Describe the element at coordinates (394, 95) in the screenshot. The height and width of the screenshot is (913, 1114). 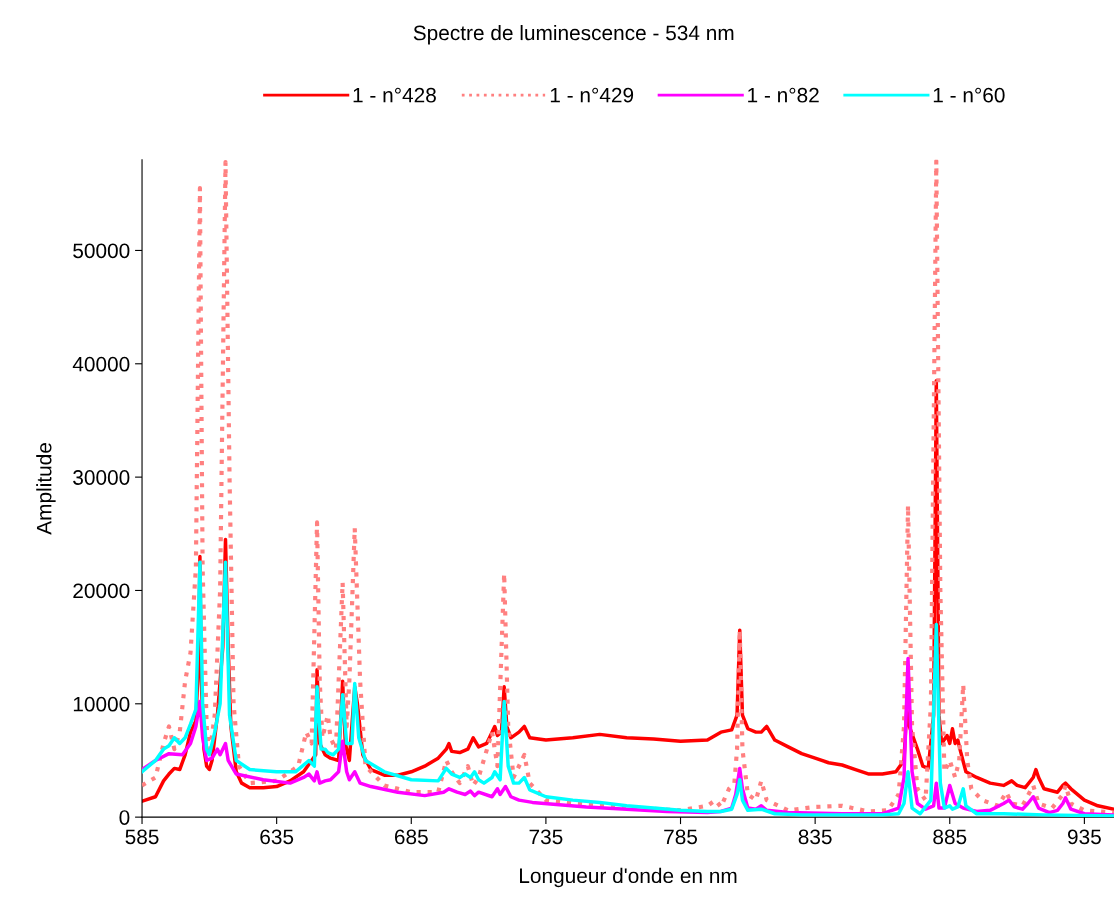
I see `legend-label: 1 - n°428` at that location.